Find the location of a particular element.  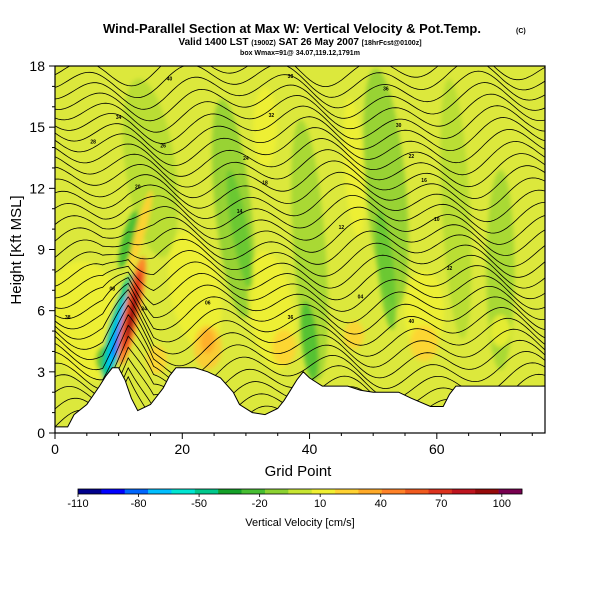

terrain-mask is located at coordinates (300, 400).